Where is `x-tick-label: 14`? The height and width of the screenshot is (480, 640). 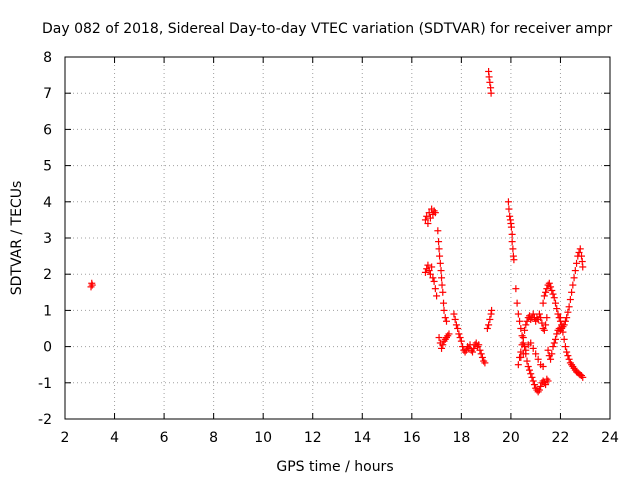 x-tick-label: 14 is located at coordinates (362, 438).